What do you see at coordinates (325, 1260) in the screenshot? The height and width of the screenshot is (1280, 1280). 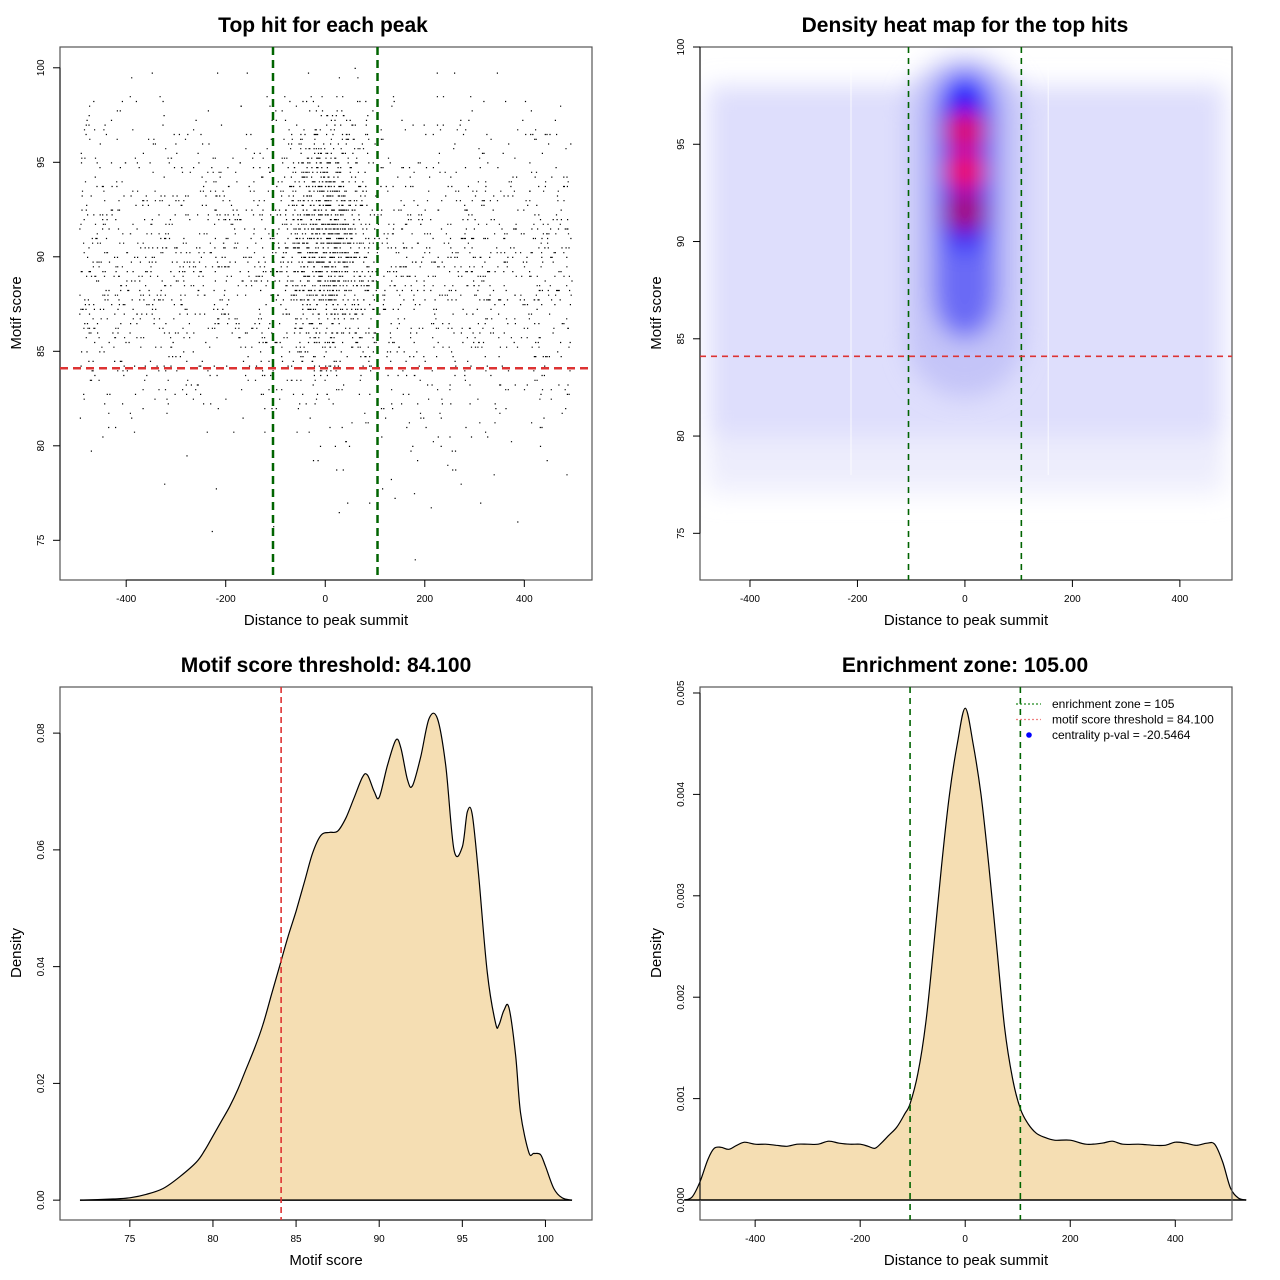 I see `score-density-xlabel: Motif score` at bounding box center [325, 1260].